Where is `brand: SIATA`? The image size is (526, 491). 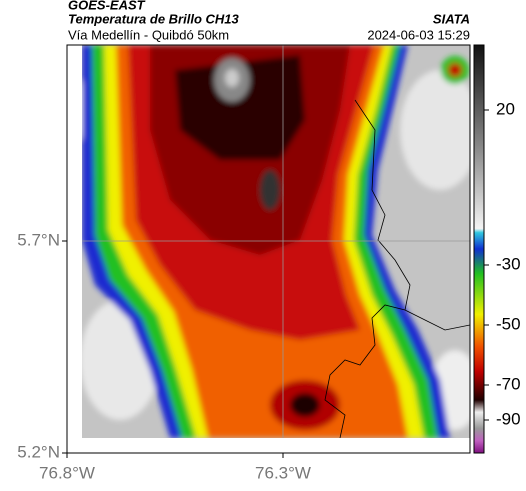
brand: SIATA is located at coordinates (451, 18).